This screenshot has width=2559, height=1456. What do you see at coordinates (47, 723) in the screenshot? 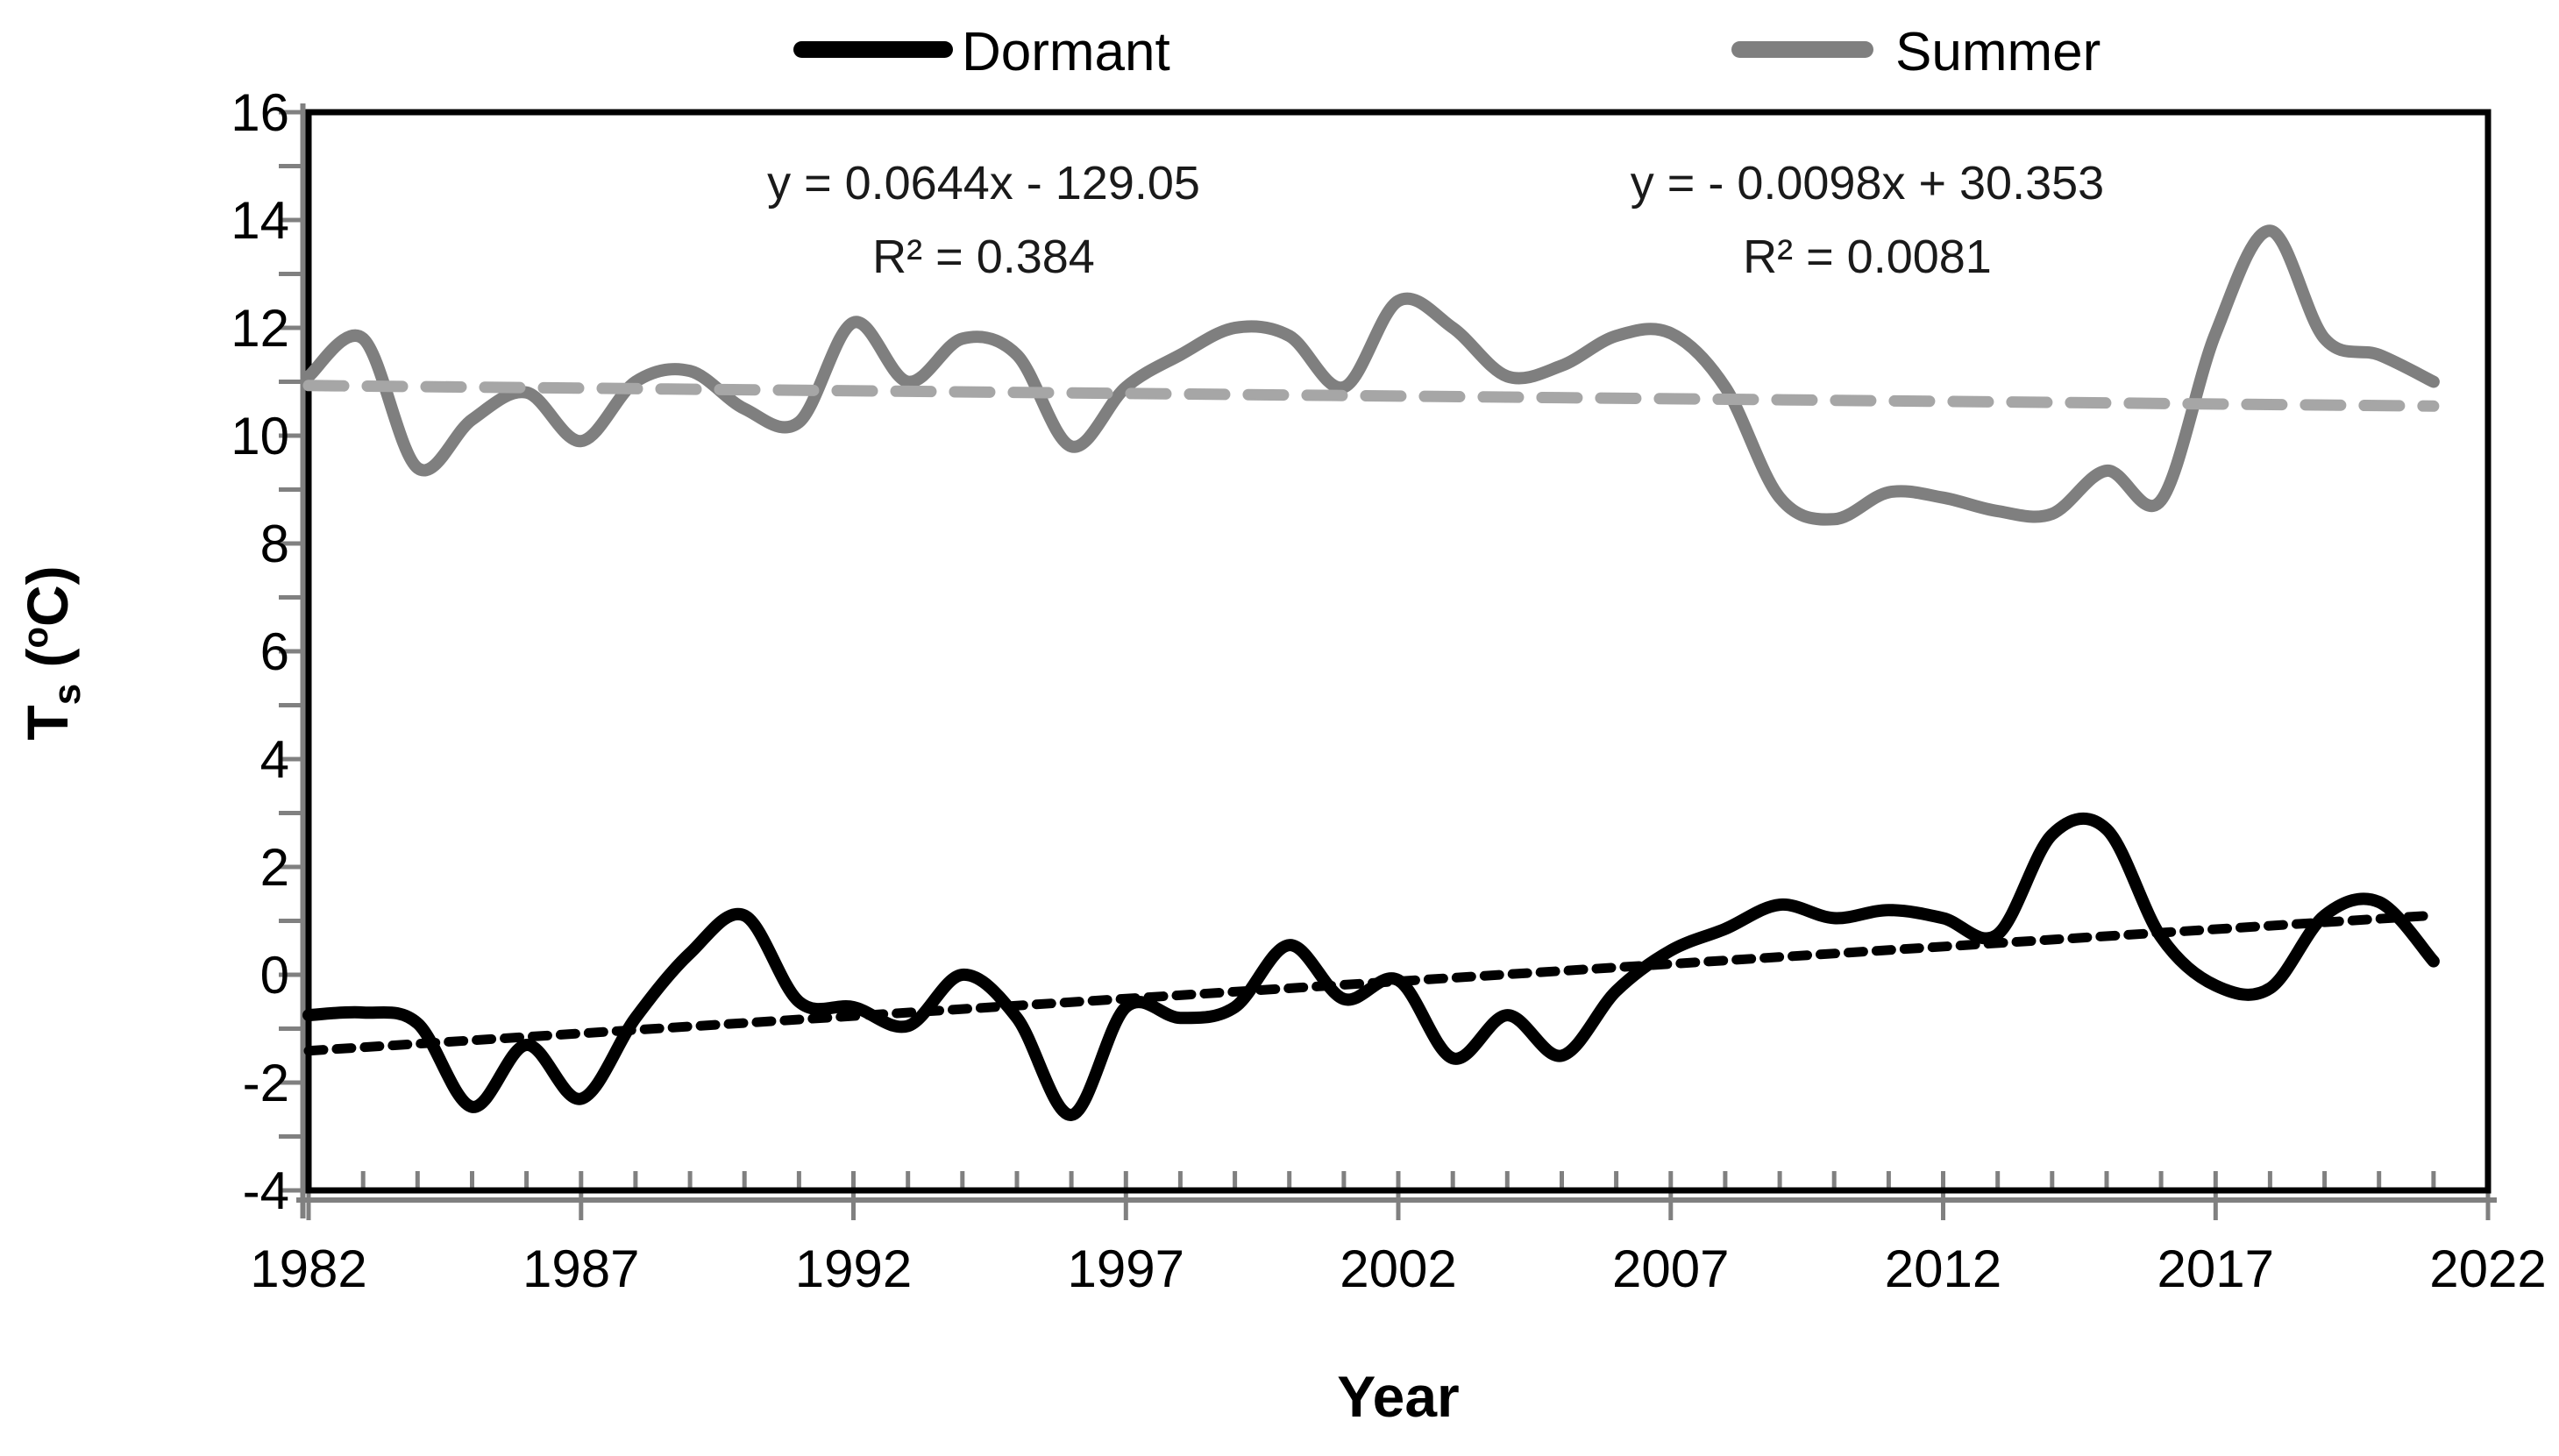
I see `y-axis-title-base: T` at bounding box center [47, 723].